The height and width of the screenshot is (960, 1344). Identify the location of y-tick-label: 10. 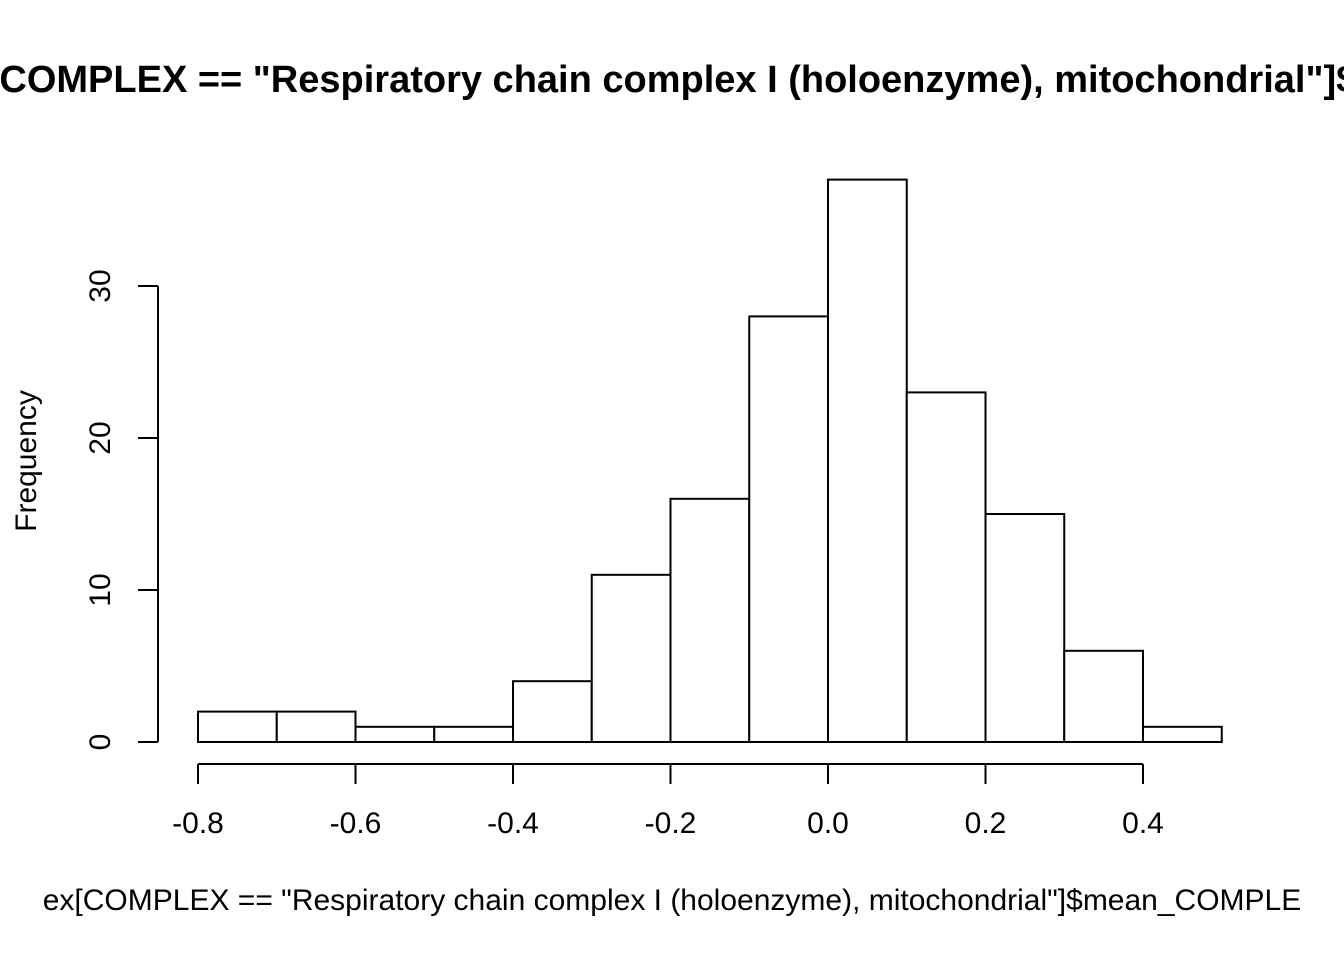
(100, 589).